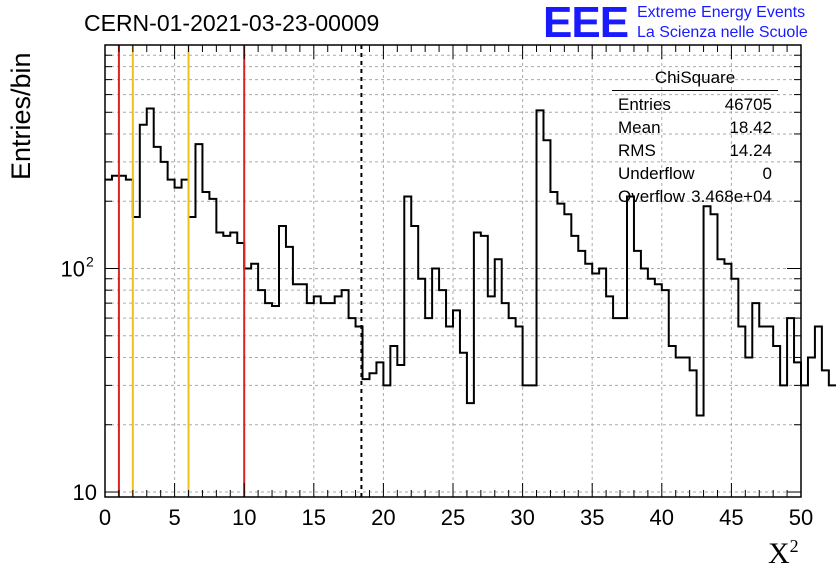  Describe the element at coordinates (453, 517) in the screenshot. I see `x-tick-label: 25` at that location.